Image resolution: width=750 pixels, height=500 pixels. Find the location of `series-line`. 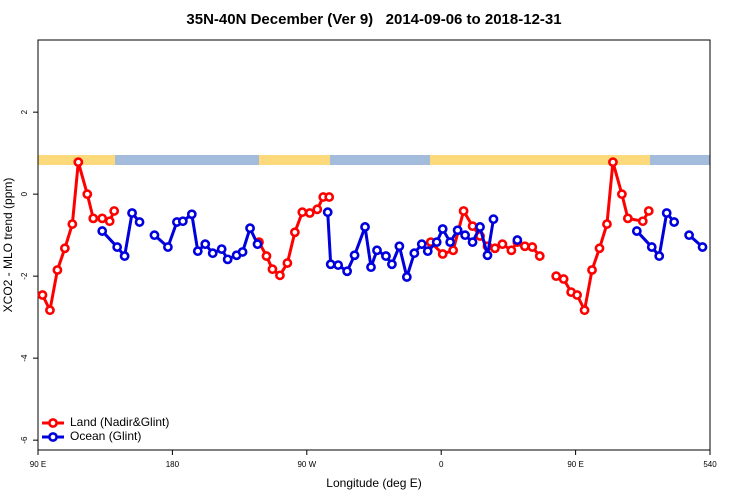

series-line is located at coordinates (78, 238).